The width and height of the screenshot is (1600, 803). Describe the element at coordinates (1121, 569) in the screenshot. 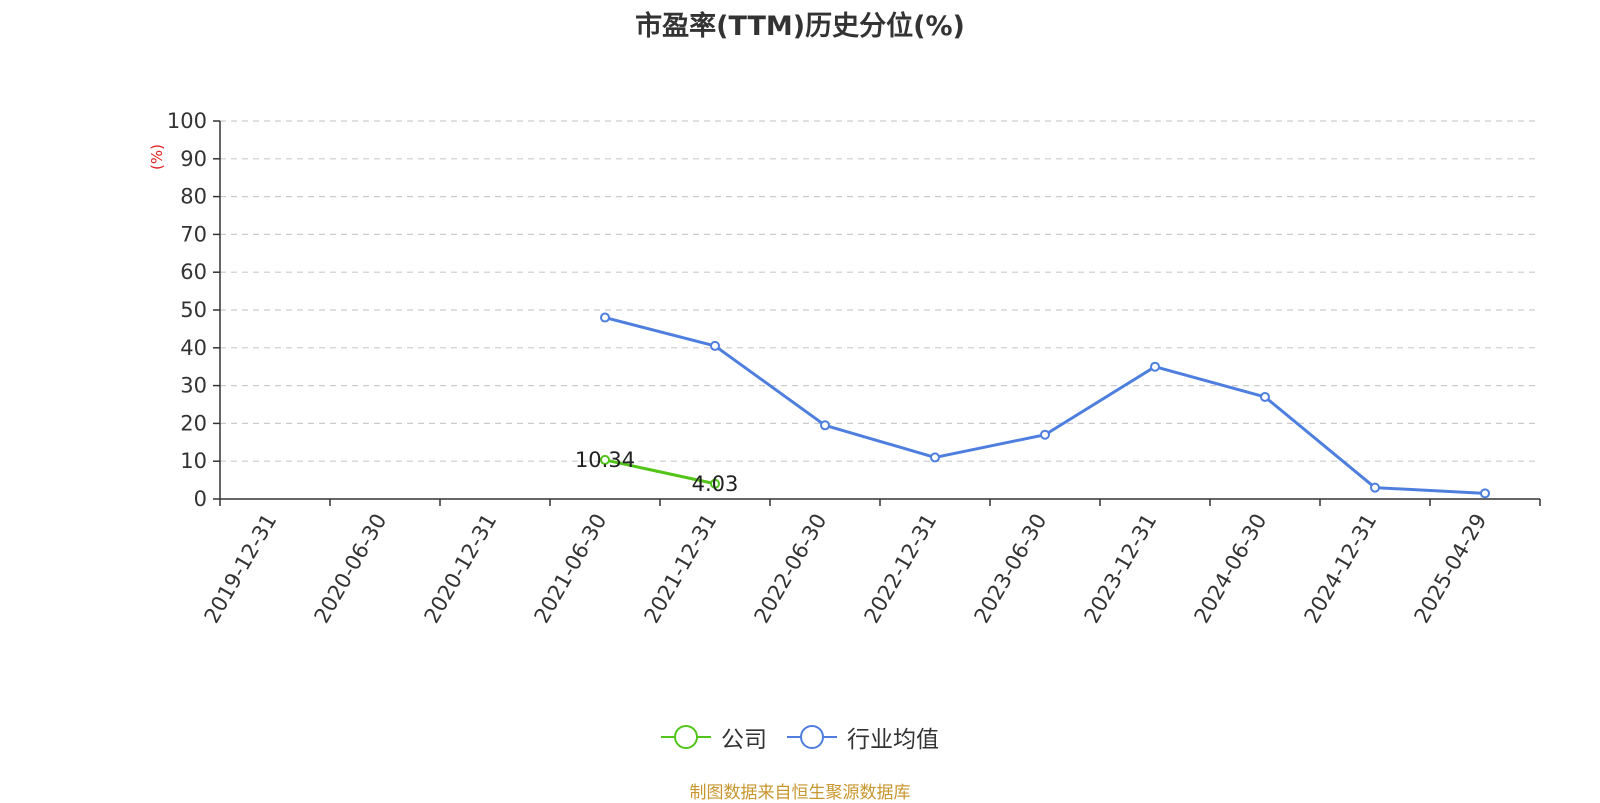

I see `x-tick-label: 2023-12-31` at that location.